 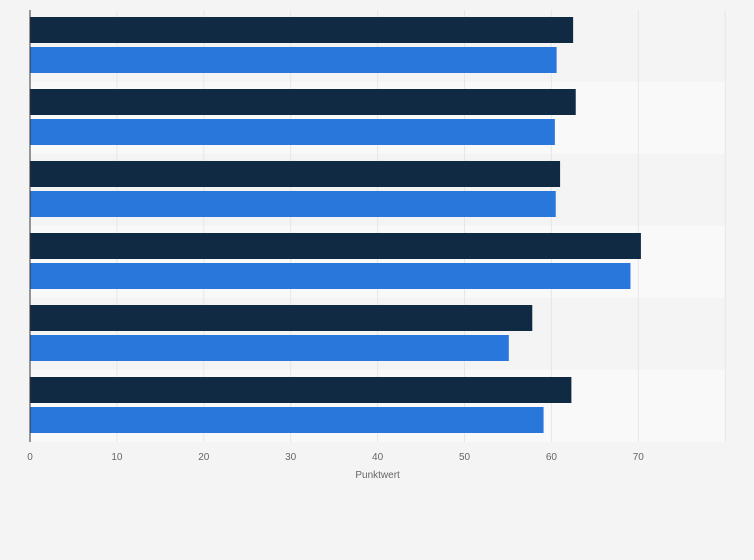 What do you see at coordinates (291, 457) in the screenshot?
I see `x-tick-label: 30` at bounding box center [291, 457].